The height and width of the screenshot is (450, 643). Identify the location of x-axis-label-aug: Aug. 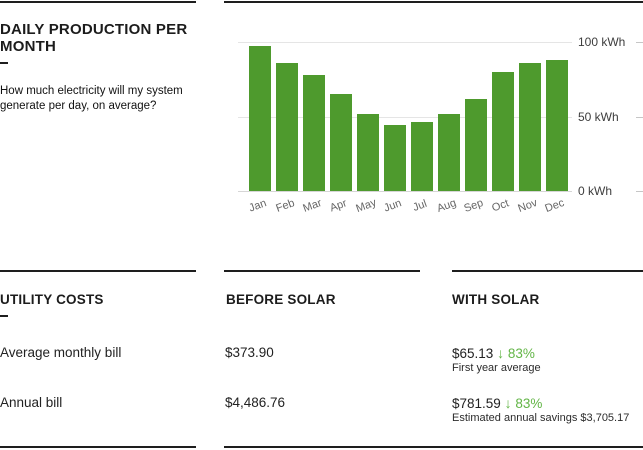
(447, 205).